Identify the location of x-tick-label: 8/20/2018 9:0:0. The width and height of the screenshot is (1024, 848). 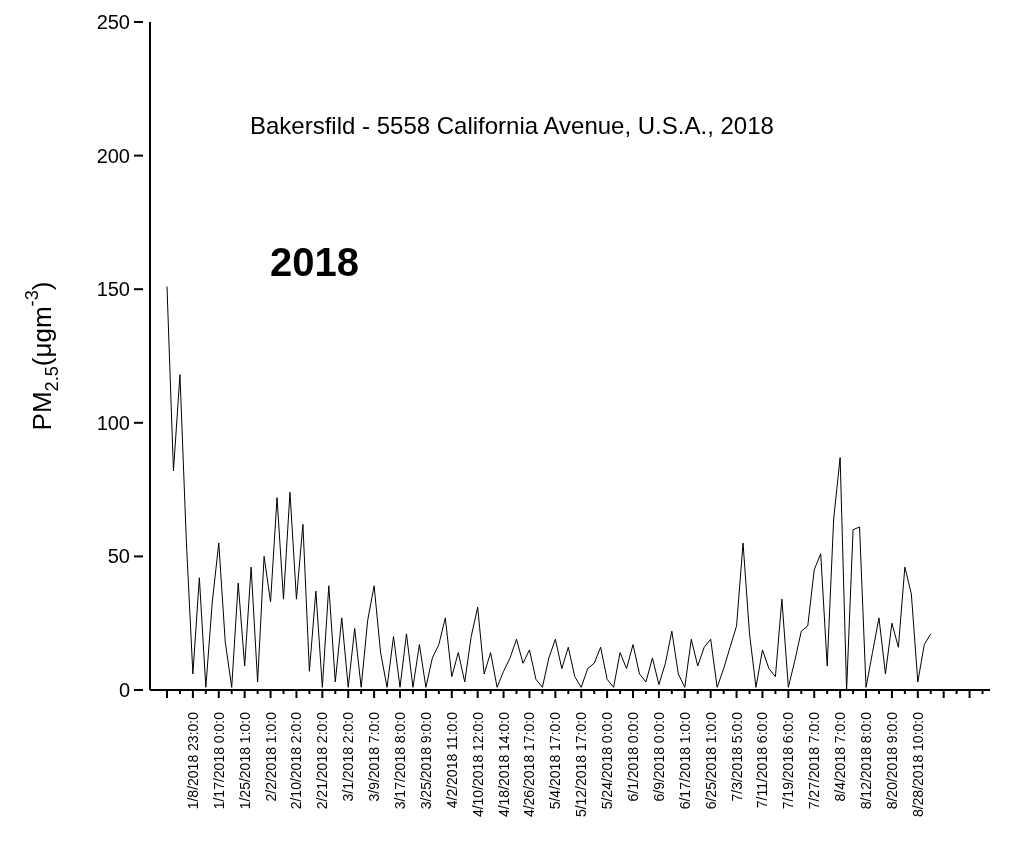
(891, 760).